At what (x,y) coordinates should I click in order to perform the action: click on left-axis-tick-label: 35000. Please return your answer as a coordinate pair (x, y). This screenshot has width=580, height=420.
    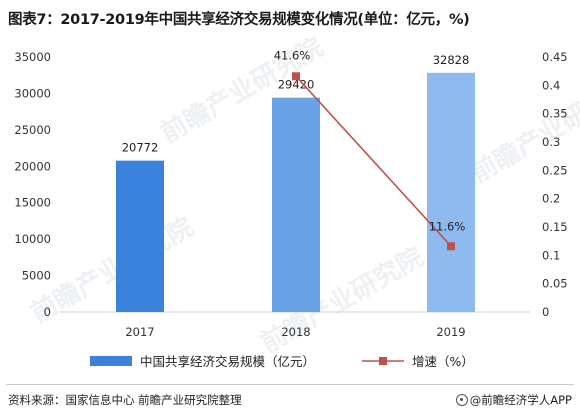
    Looking at the image, I should click on (32, 57).